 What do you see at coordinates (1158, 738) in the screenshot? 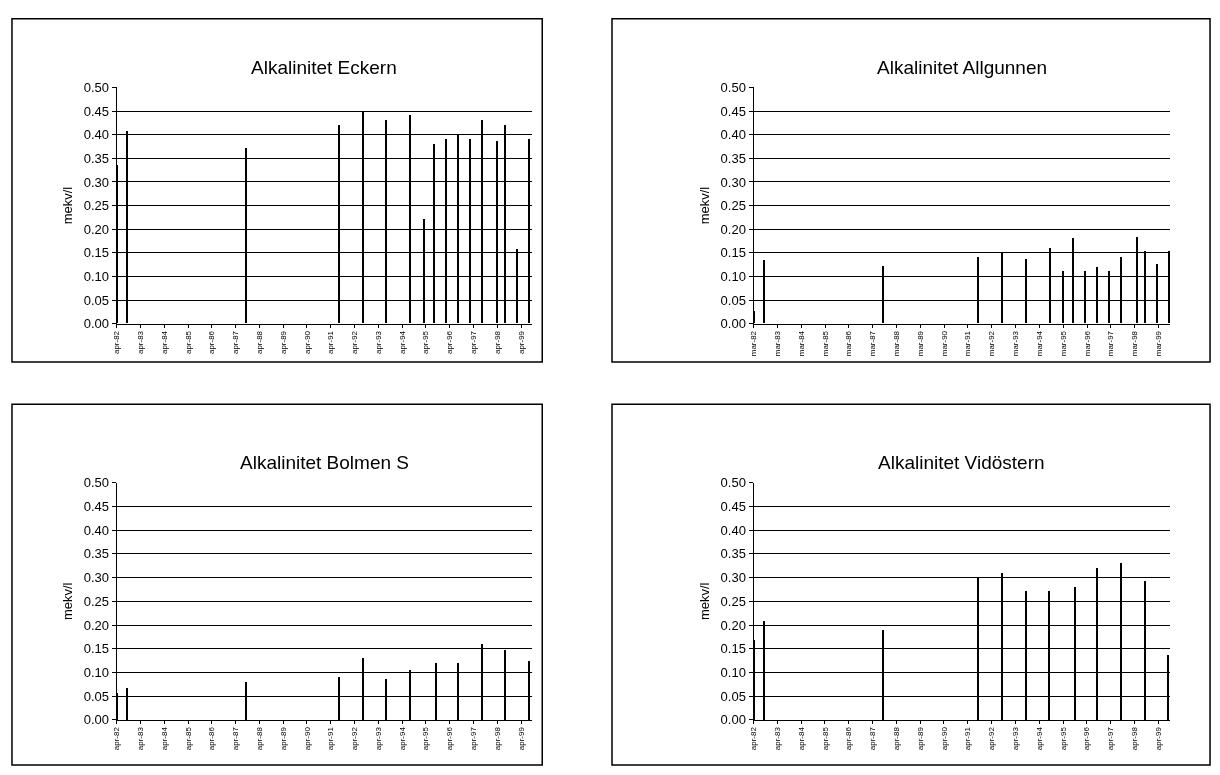
I see `x-tick-label: apr-99` at bounding box center [1158, 738].